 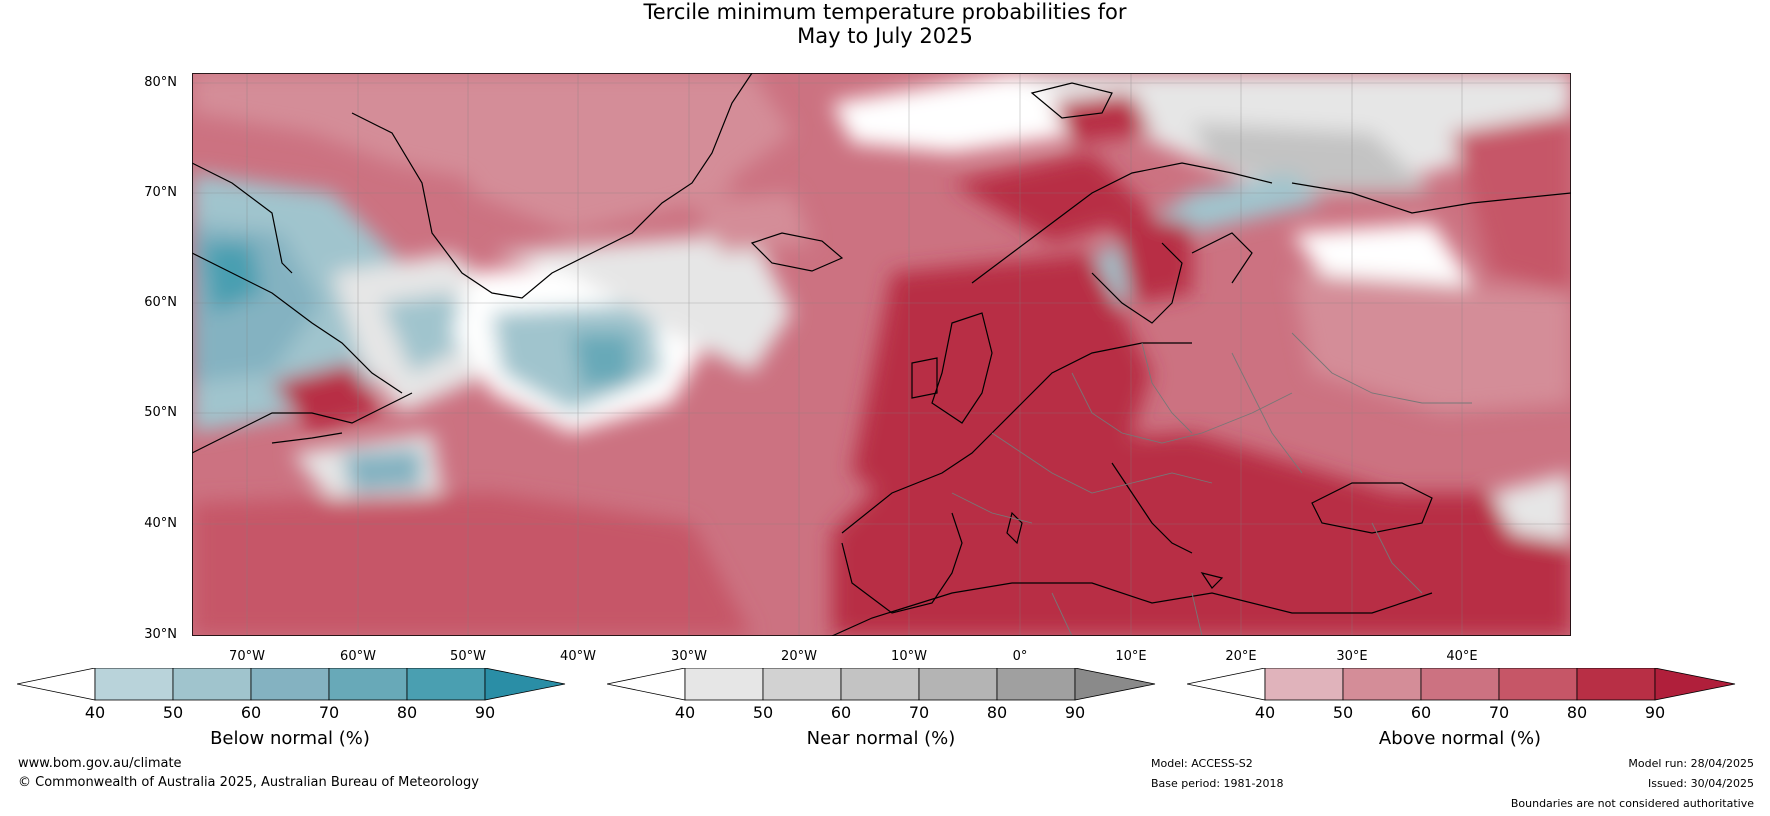 I want to click on above-tick-50: 50, so click(x=1343, y=712).